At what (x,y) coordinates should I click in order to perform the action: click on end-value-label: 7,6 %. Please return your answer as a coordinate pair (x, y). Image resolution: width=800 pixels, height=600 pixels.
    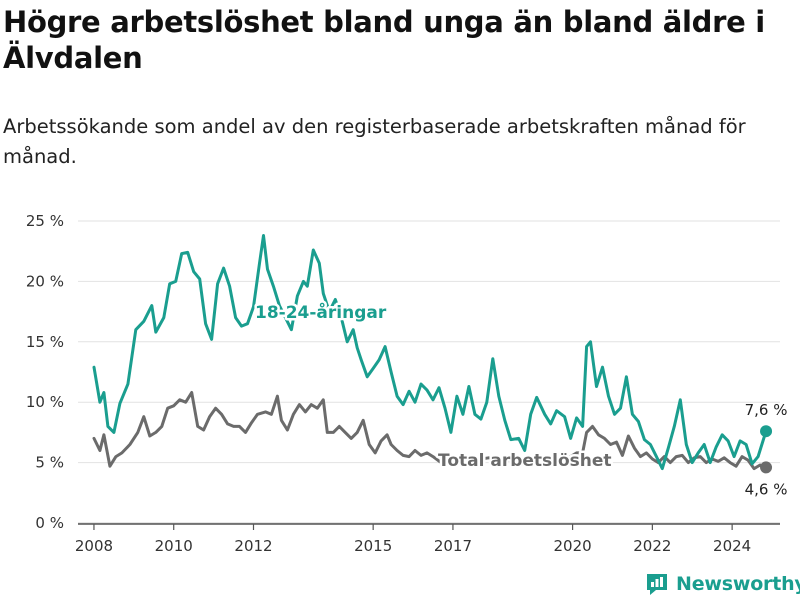
    Looking at the image, I should click on (766, 410).